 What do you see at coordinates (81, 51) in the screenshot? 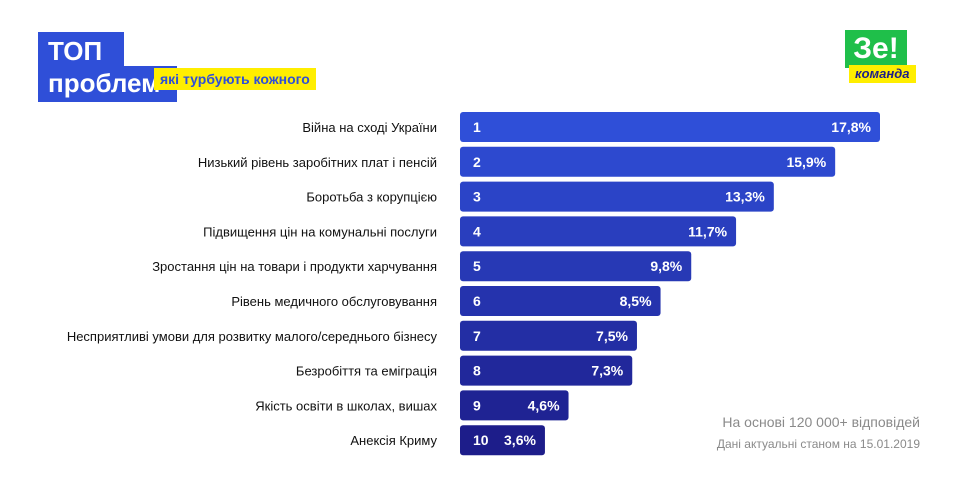
I see `title-line1: ТОП` at bounding box center [81, 51].